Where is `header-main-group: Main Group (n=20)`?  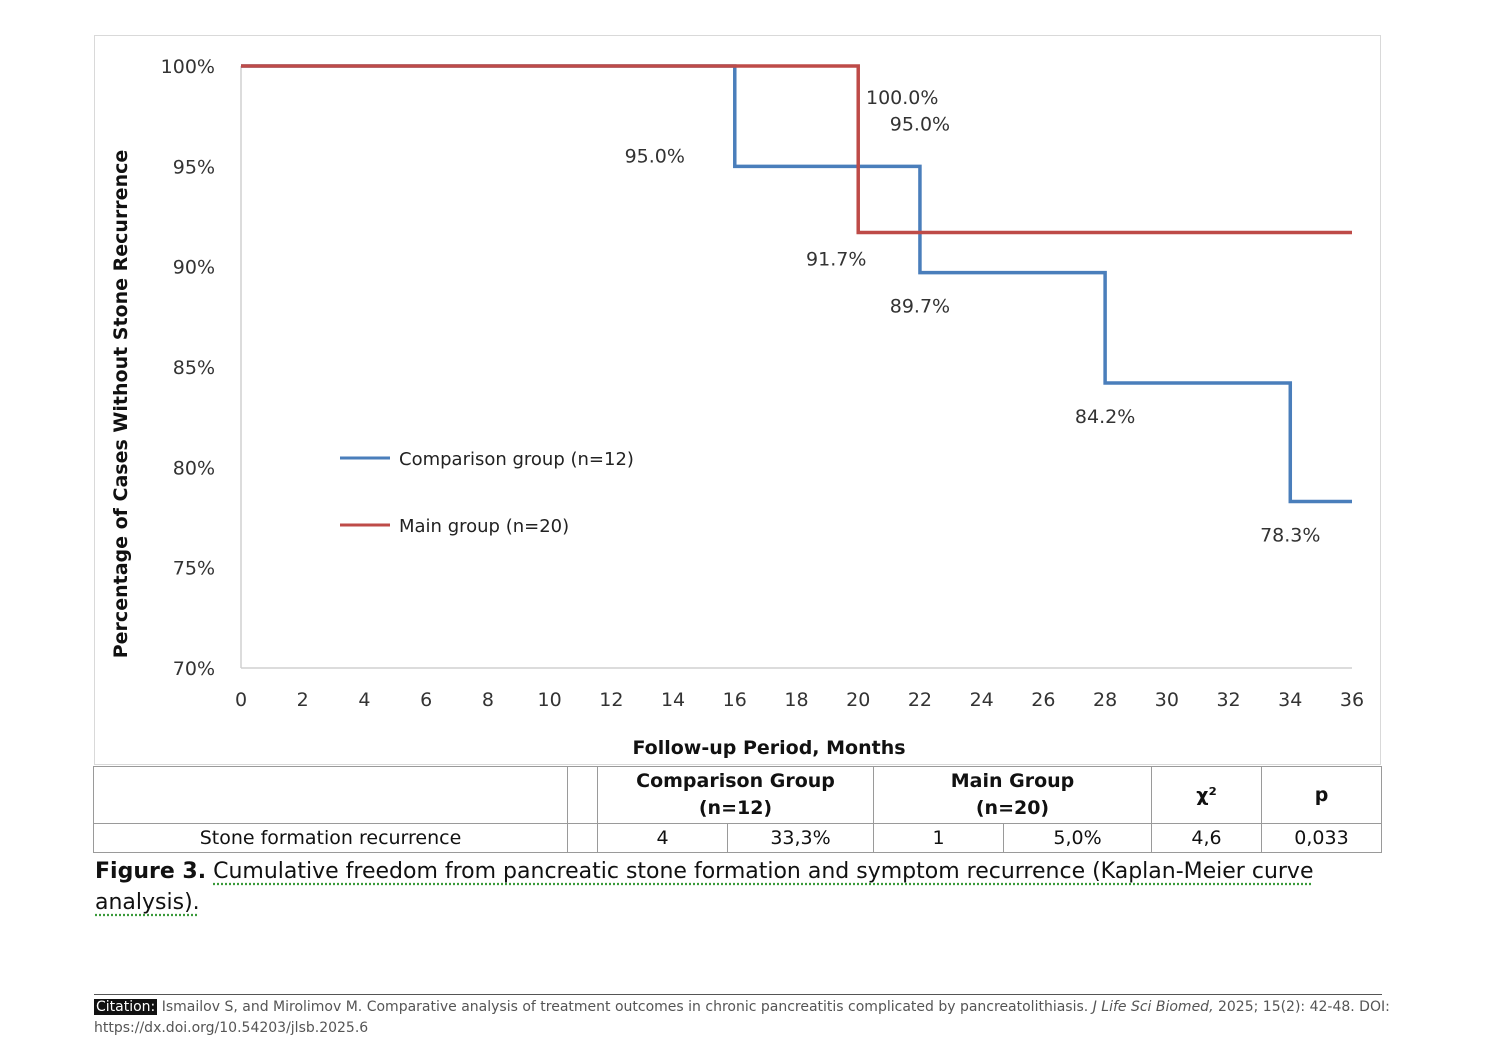 header-main-group: Main Group (n=20) is located at coordinates (1012, 795).